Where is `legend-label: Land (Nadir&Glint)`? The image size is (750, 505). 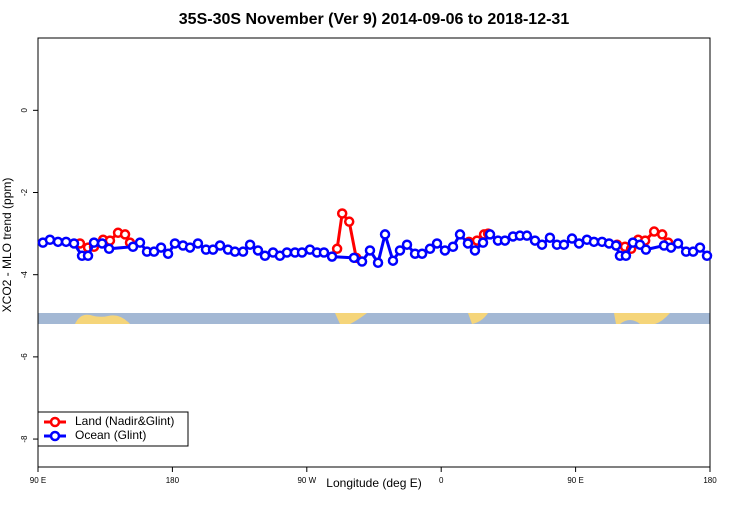
legend-label: Land (Nadir&Glint) is located at coordinates (124, 421).